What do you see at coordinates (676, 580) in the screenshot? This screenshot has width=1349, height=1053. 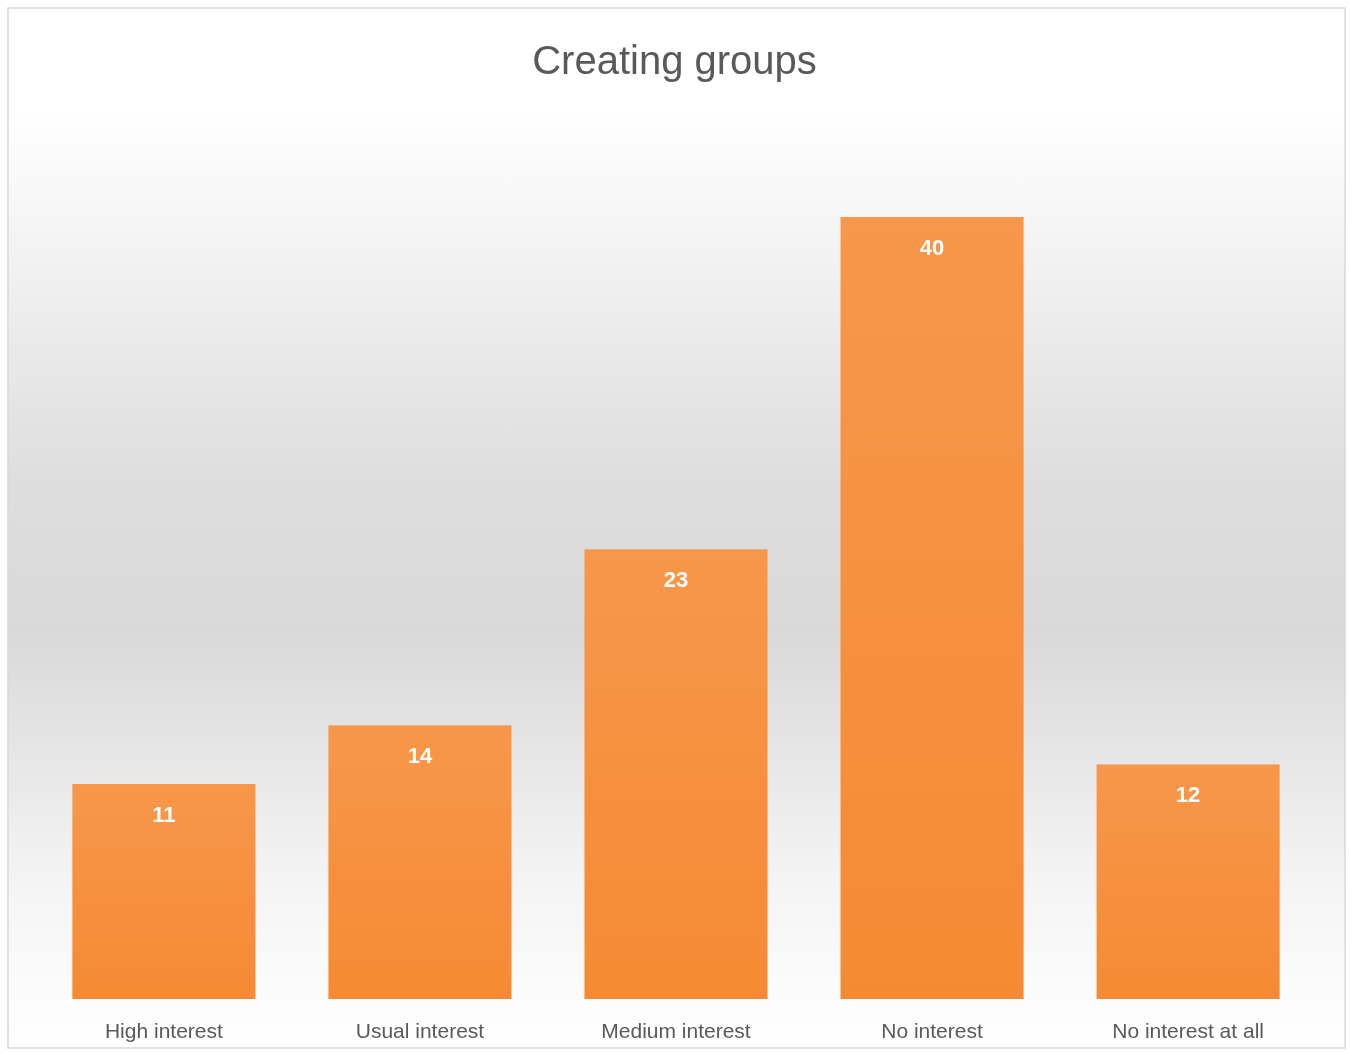 I see `data-label: 23` at bounding box center [676, 580].